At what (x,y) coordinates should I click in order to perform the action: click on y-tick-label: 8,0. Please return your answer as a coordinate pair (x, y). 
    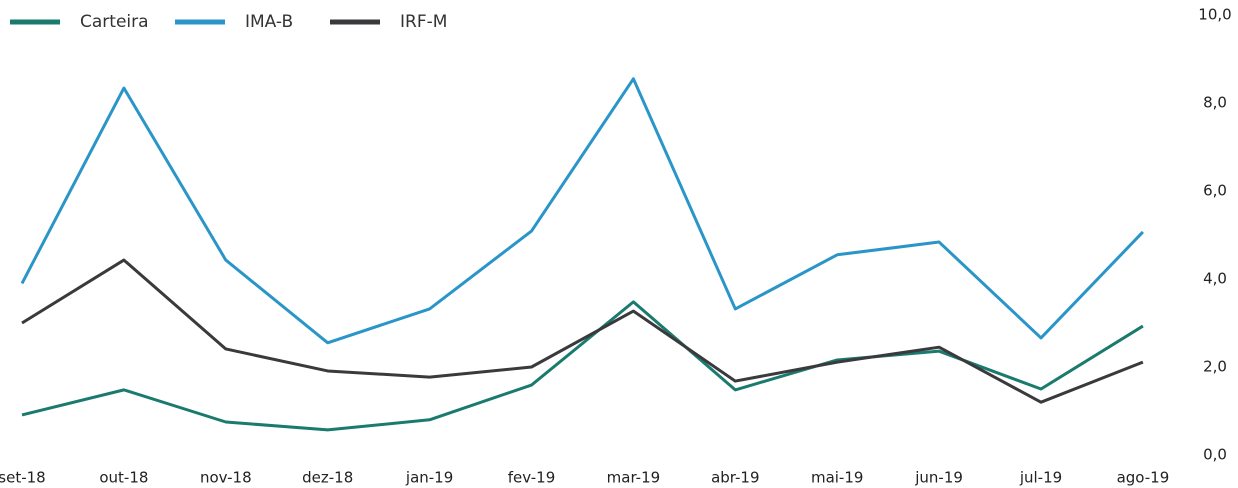
    Looking at the image, I should click on (1215, 103).